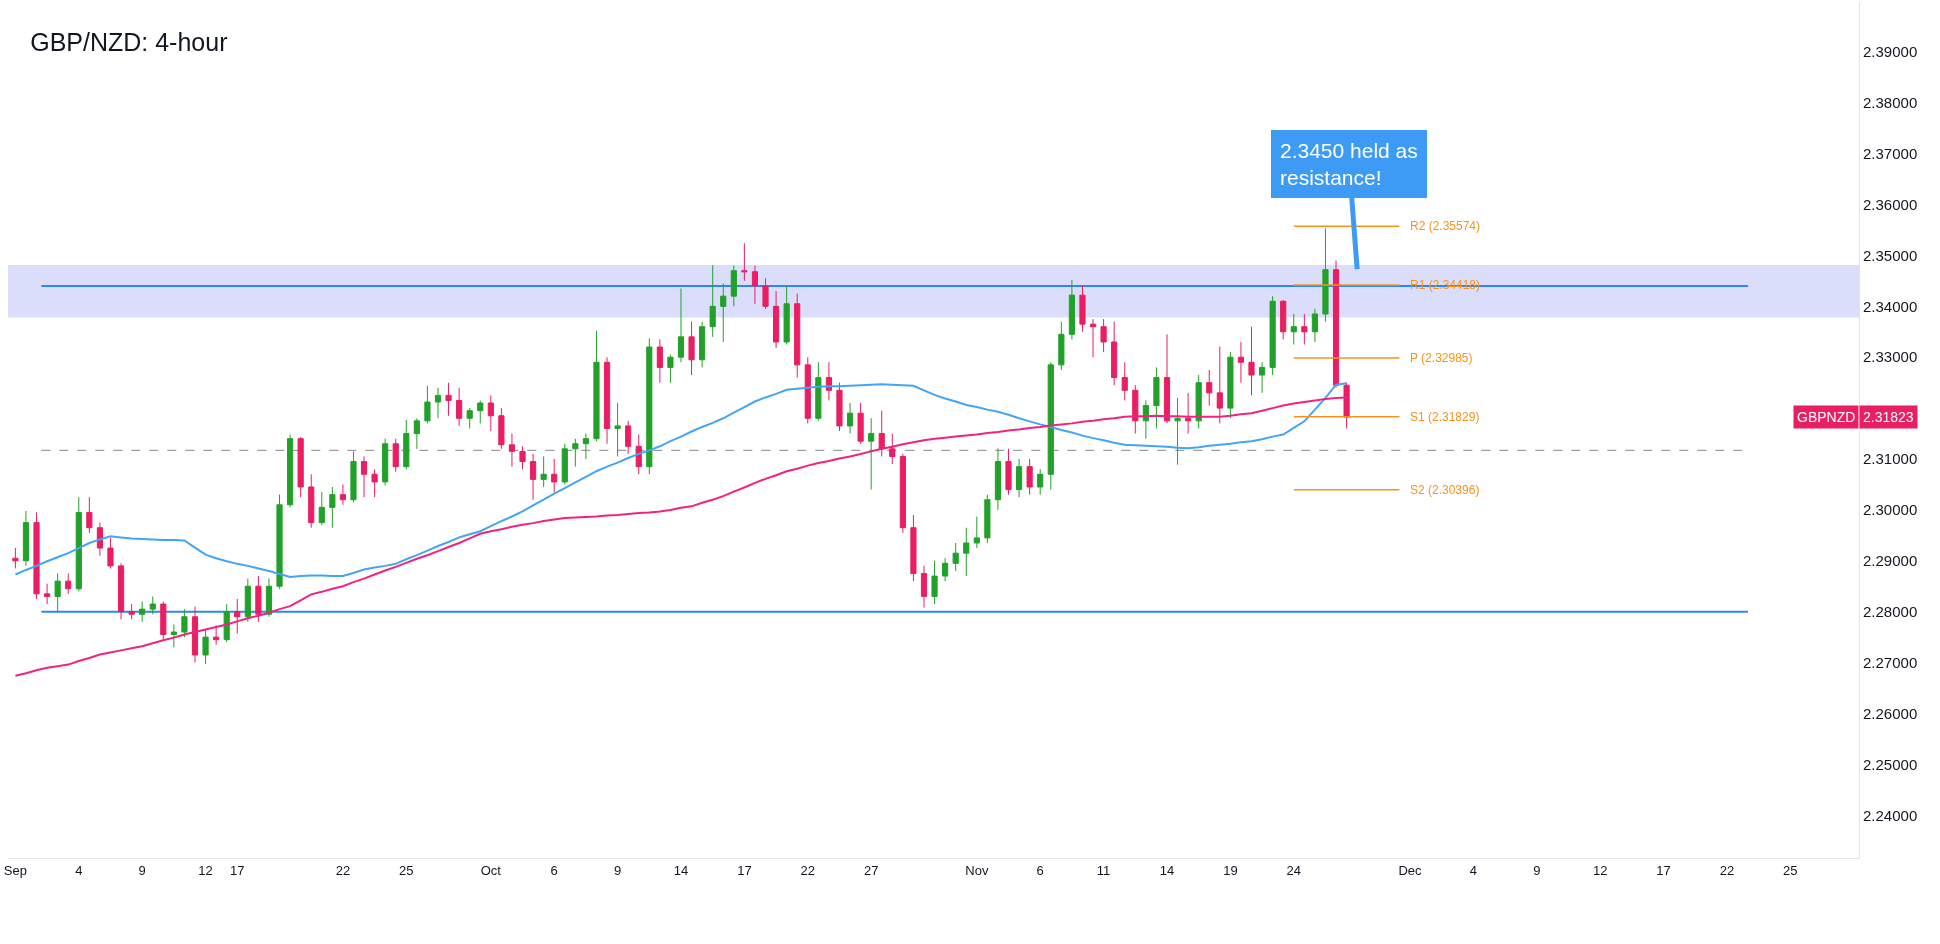  I want to click on y-tick-label: 2.36000, so click(1890, 204).